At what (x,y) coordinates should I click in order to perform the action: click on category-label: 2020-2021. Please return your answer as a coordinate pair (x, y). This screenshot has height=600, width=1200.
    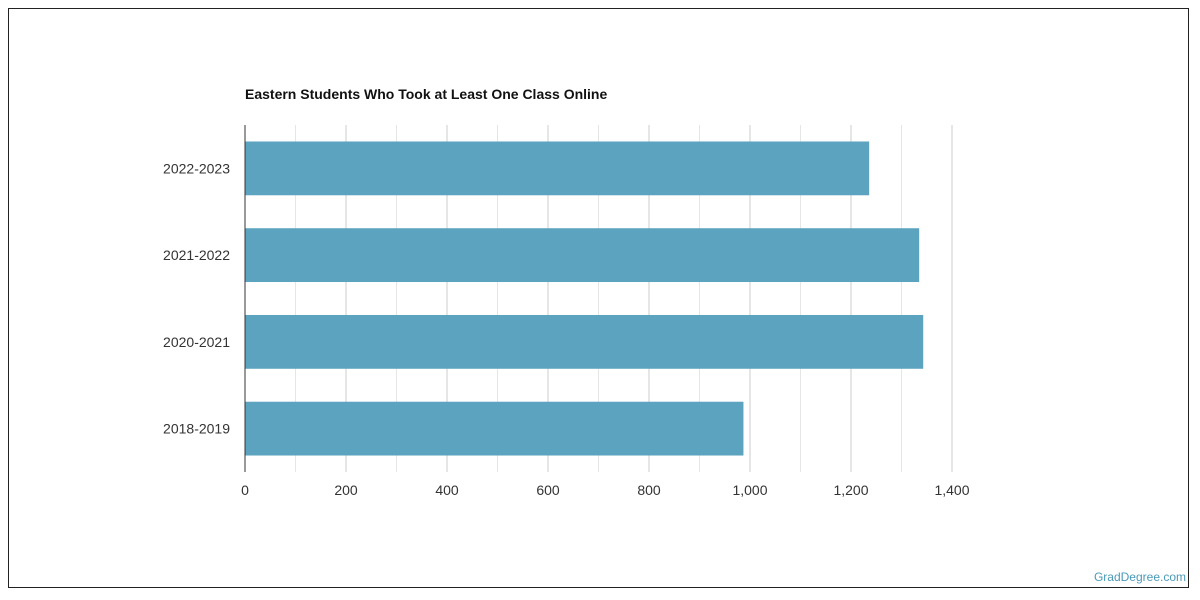
    Looking at the image, I should click on (196, 342).